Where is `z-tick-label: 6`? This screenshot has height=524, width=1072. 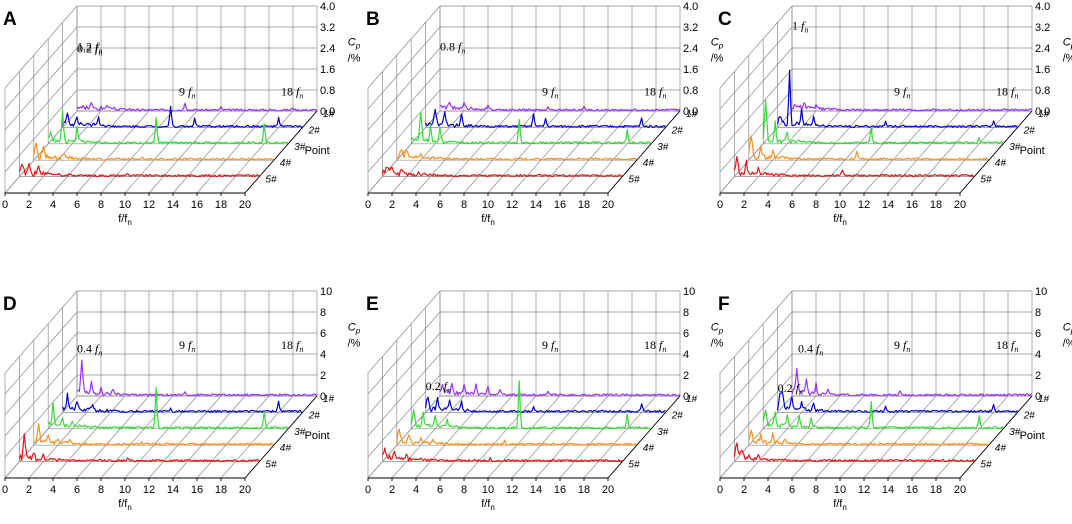
z-tick-label: 6 is located at coordinates (323, 334).